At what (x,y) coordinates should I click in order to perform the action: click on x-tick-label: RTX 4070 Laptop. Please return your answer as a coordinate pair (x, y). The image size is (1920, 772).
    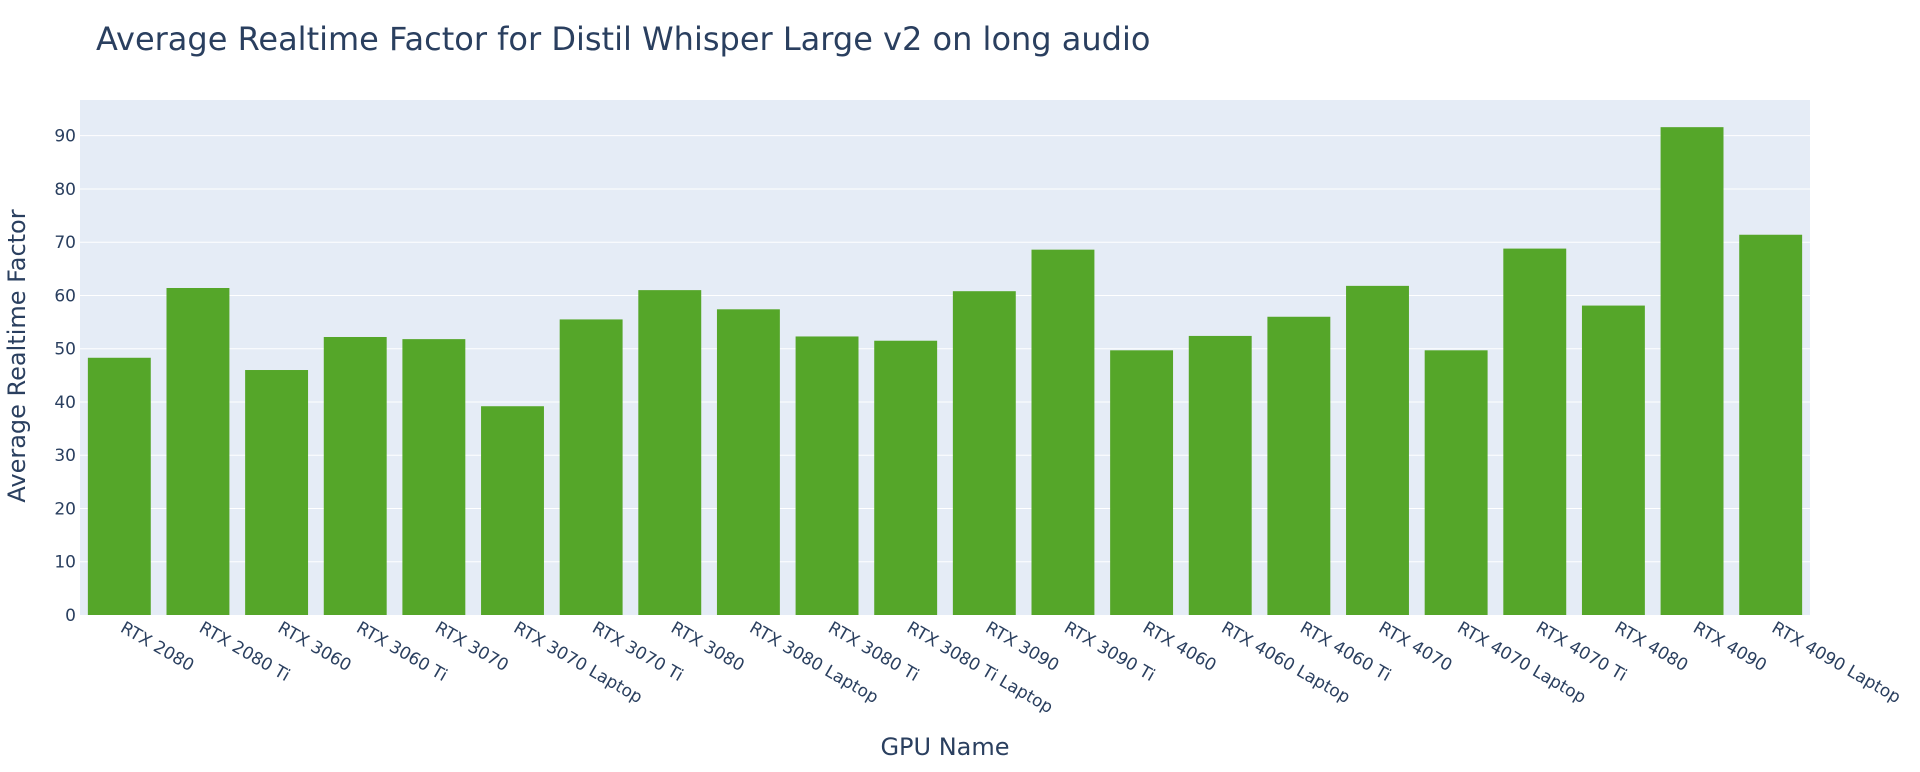
    Looking at the image, I should click on (1522, 663).